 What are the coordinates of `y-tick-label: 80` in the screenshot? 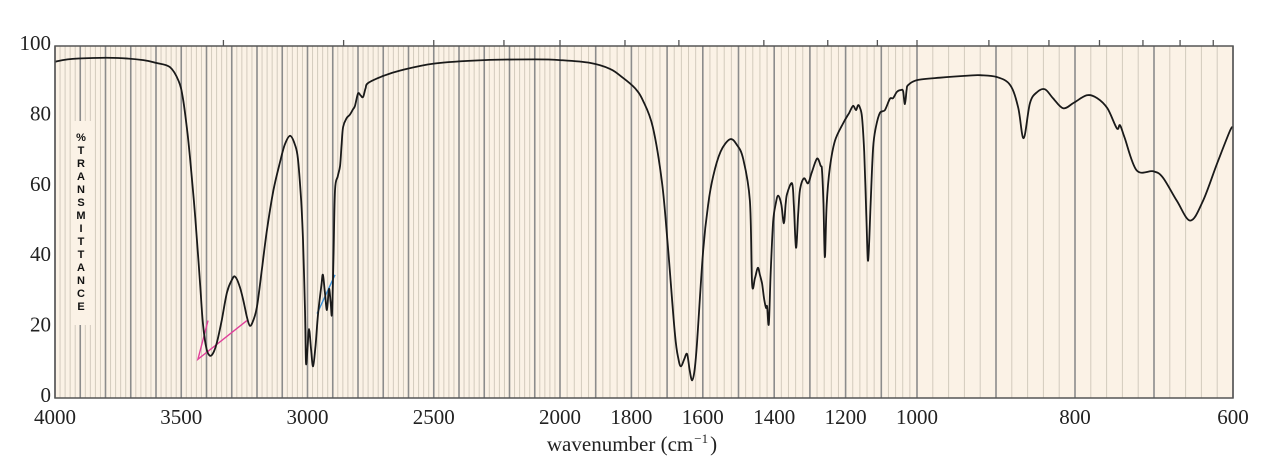 It's located at (40, 113).